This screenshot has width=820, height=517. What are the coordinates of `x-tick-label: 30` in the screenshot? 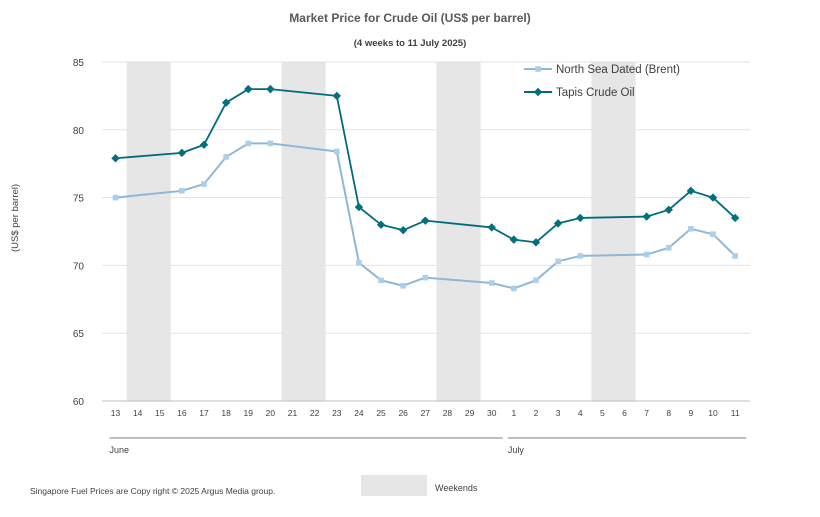 It's located at (492, 413).